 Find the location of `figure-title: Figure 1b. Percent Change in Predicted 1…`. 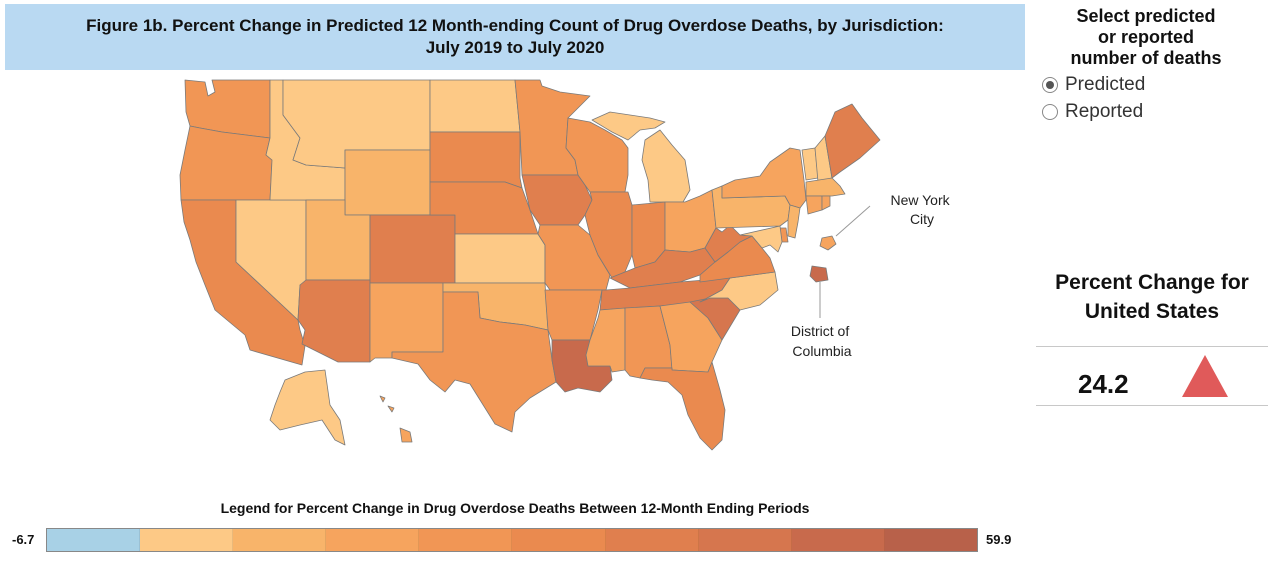

figure-title: Figure 1b. Percent Change in Predicted 1… is located at coordinates (515, 37).